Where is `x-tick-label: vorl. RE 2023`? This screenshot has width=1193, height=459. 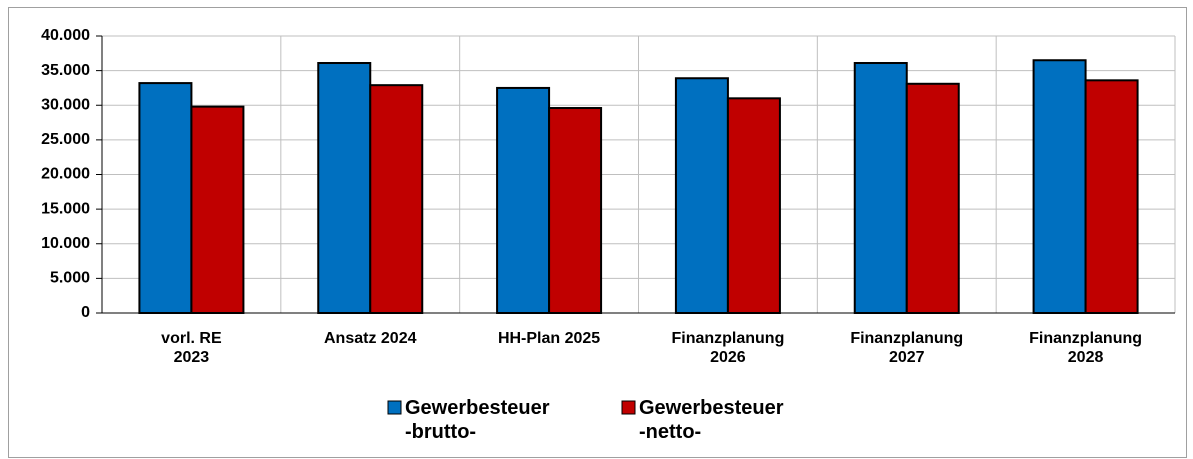 x-tick-label: vorl. RE 2023 is located at coordinates (191, 348).